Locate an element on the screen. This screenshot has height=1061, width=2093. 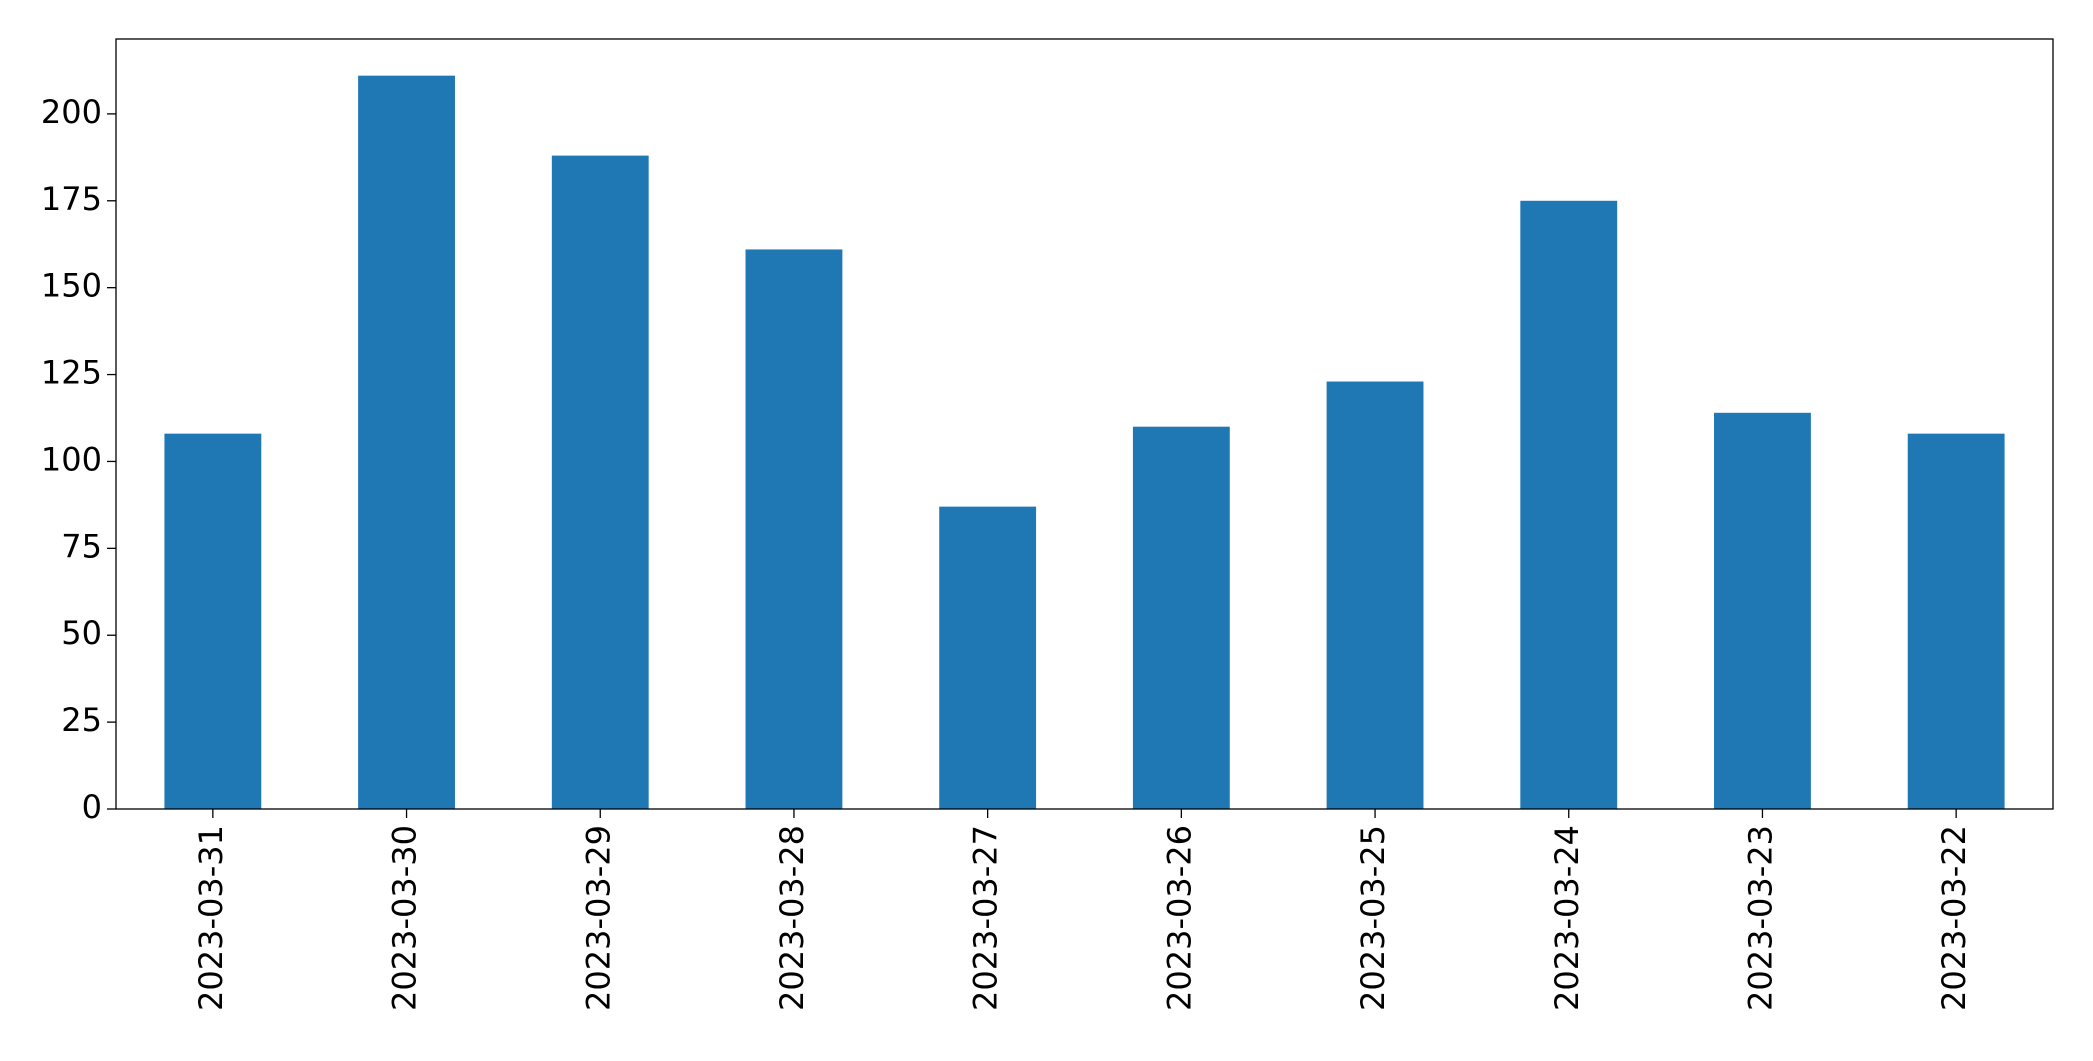
y-tick-label: 0 is located at coordinates (92, 807).